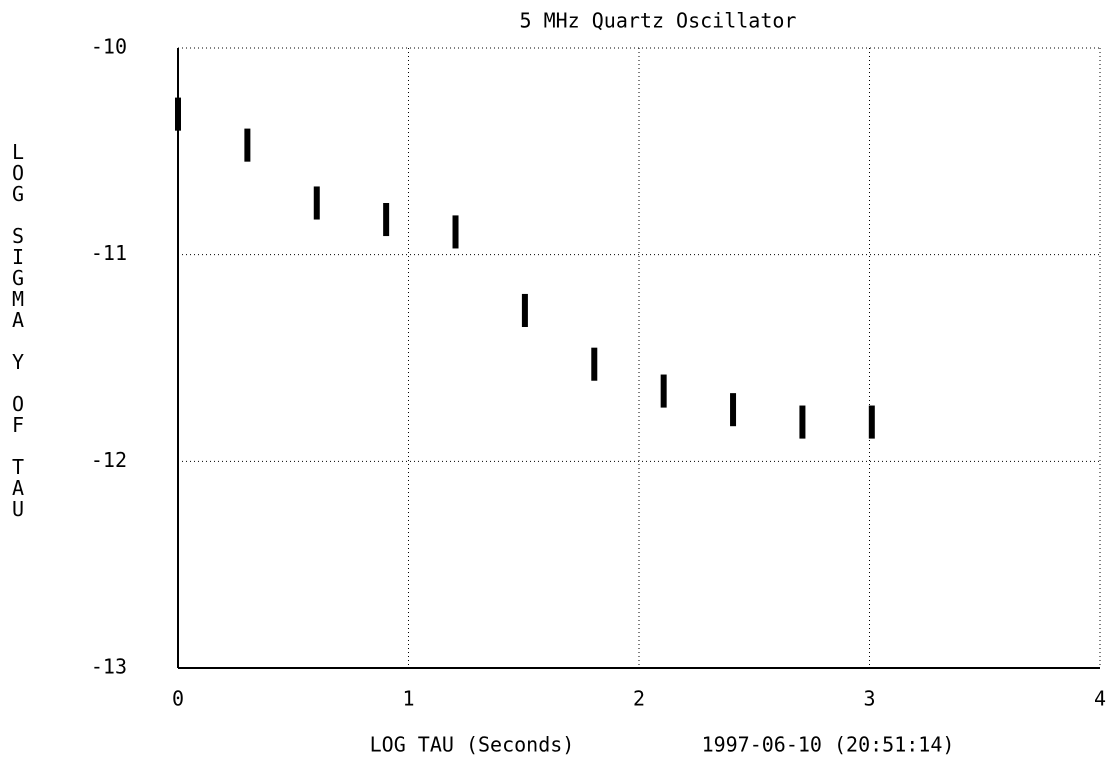  Describe the element at coordinates (472, 745) in the screenshot. I see `x-axis-label: LOG TAU (Seconds)` at that location.